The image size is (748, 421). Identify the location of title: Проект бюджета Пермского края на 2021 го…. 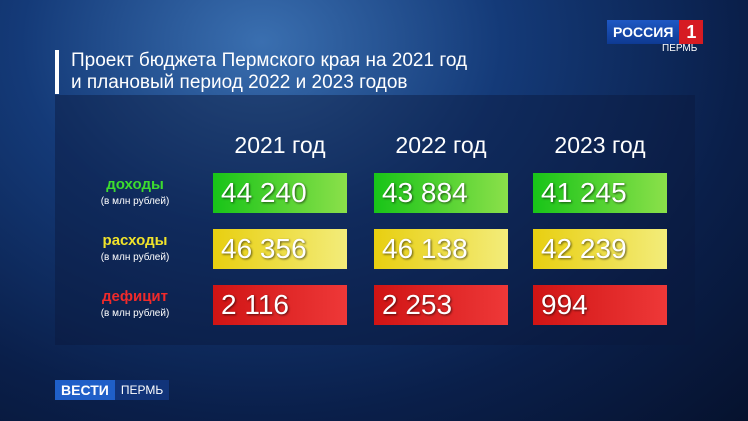
(261, 72).